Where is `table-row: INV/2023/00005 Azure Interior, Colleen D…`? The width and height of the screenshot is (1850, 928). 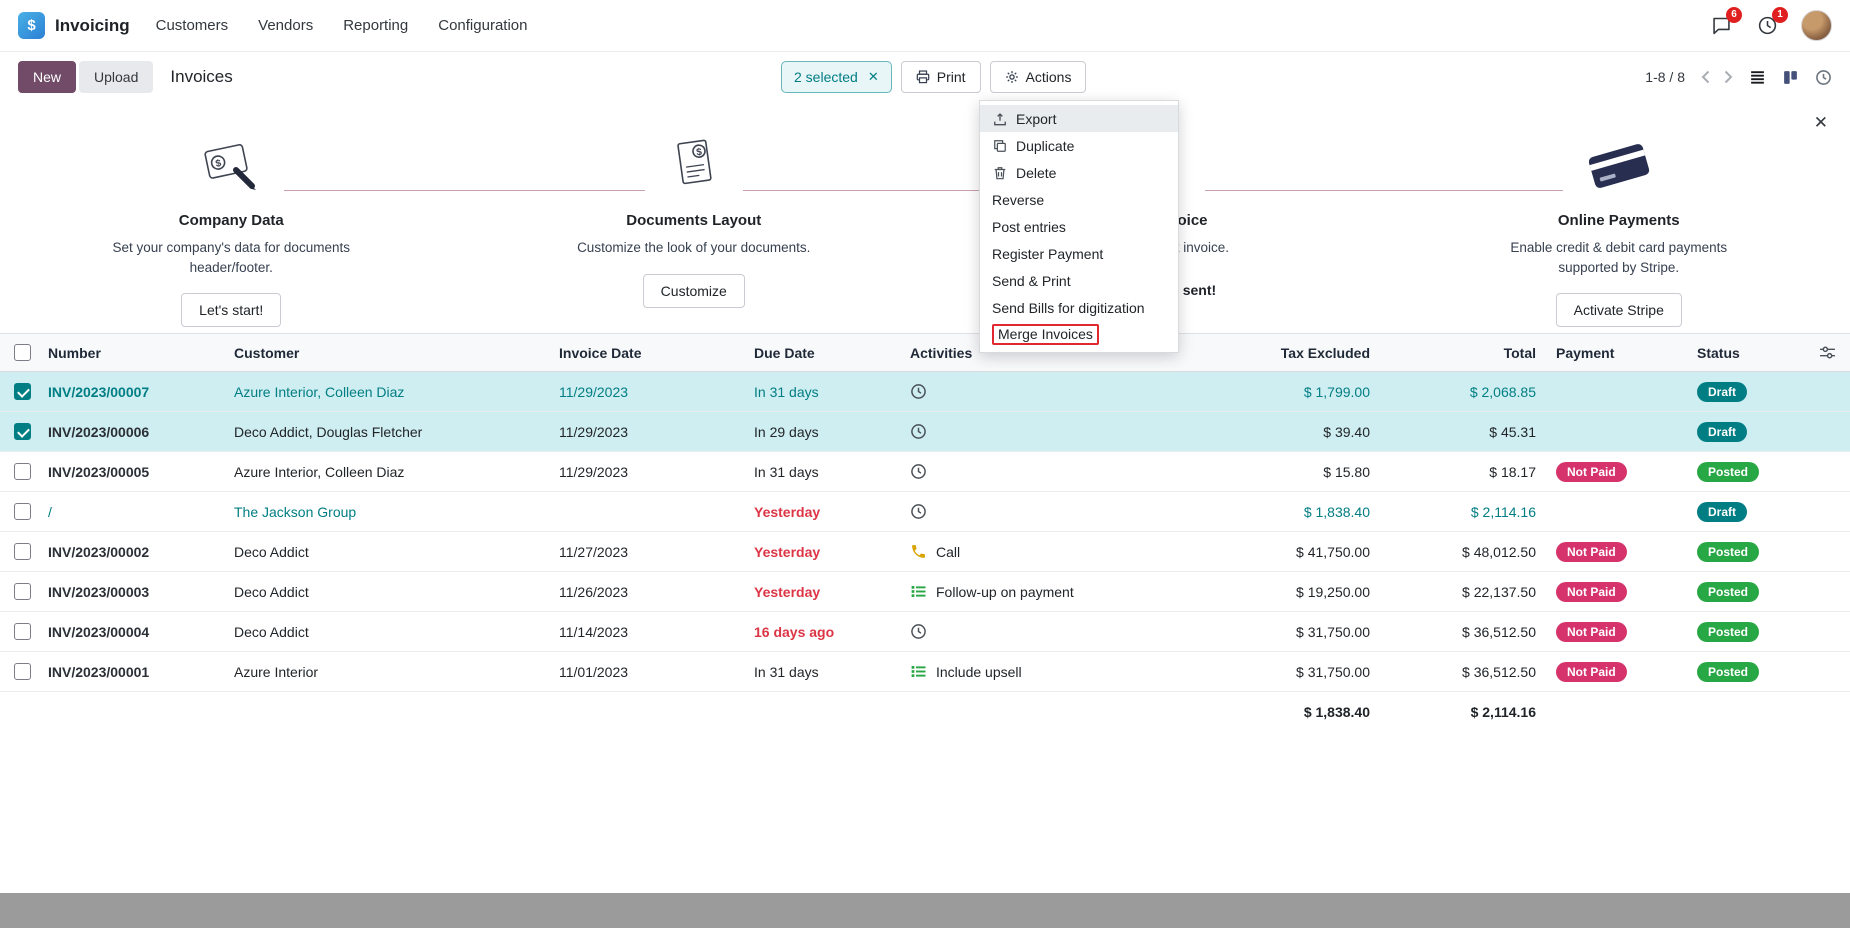 table-row: INV/2023/00005 Azure Interior, Colleen D… is located at coordinates (925, 472).